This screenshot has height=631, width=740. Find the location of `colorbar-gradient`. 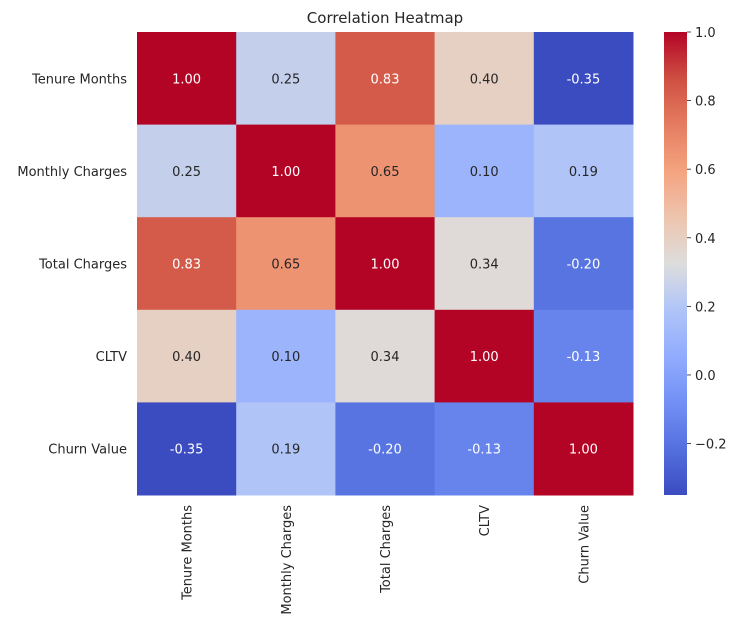

colorbar-gradient is located at coordinates (675, 263).